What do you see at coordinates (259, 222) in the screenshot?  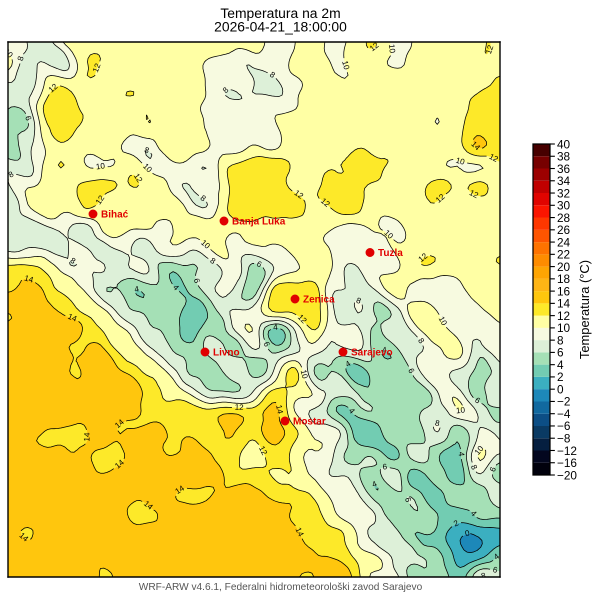 I see `svg-text: Banja Luka` at bounding box center [259, 222].